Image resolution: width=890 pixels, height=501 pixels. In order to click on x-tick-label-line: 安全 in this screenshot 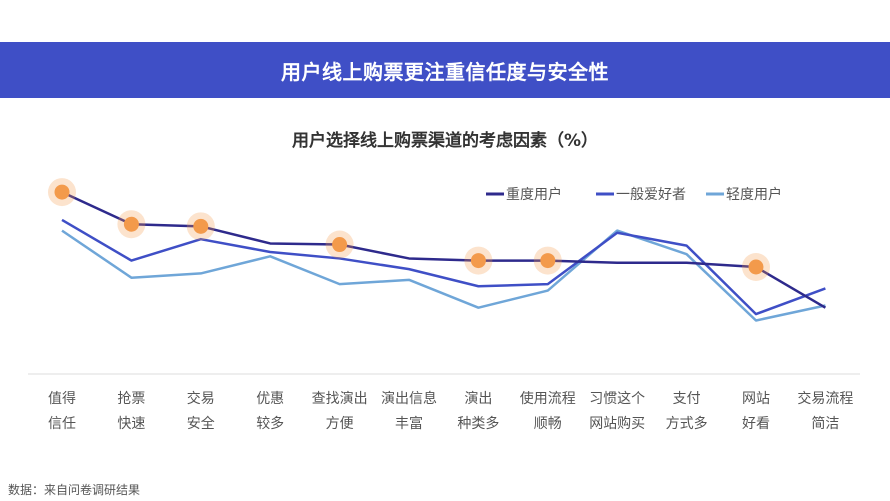, I will do `click(201, 423)`.